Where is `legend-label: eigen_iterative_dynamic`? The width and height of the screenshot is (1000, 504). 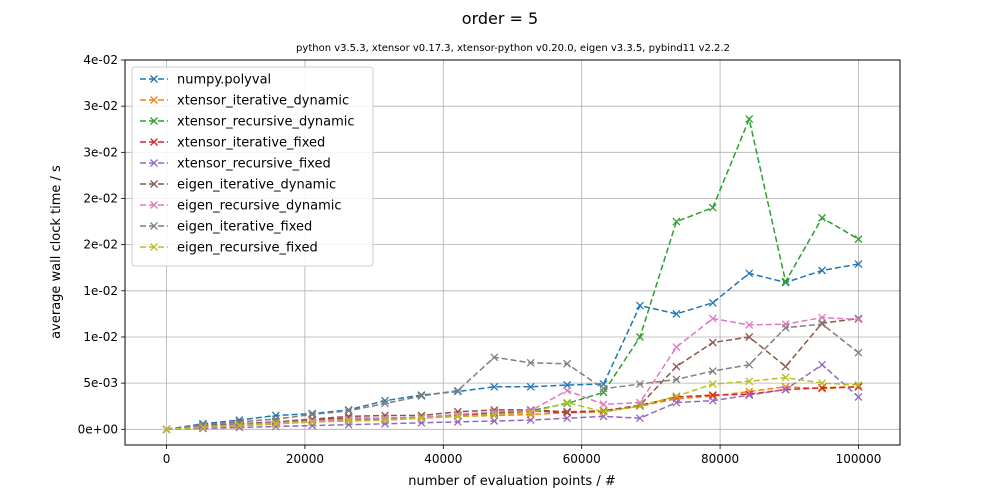
legend-label: eigen_iterative_dynamic is located at coordinates (256, 185).